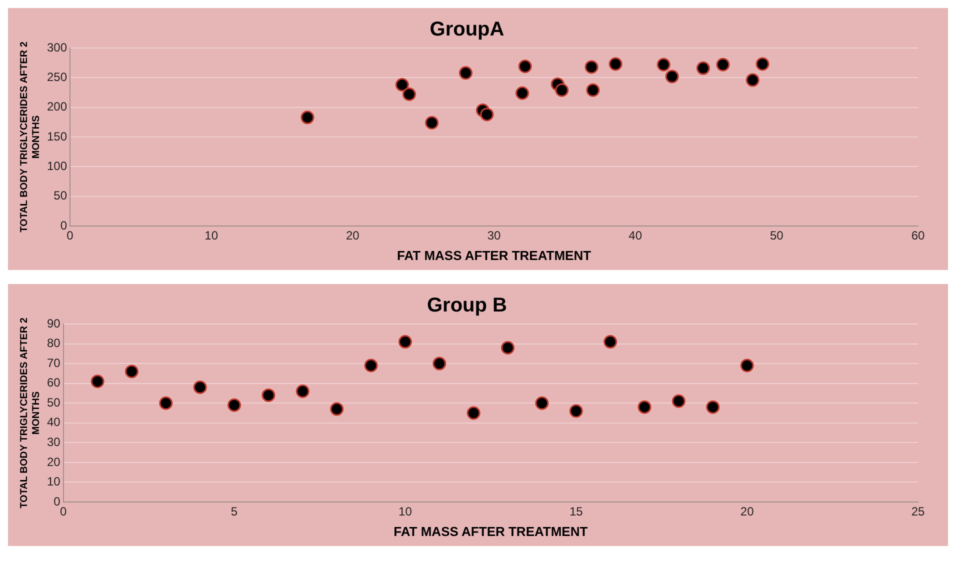  What do you see at coordinates (53, 343) in the screenshot?
I see `y-tick-label: 80` at bounding box center [53, 343].